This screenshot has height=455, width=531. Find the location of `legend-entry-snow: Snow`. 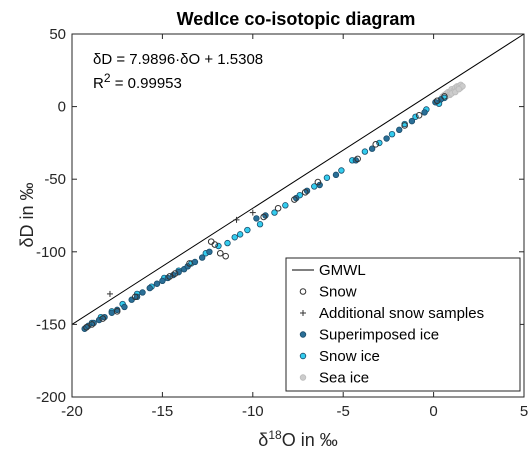

legend-entry-snow: Snow is located at coordinates (328, 292).